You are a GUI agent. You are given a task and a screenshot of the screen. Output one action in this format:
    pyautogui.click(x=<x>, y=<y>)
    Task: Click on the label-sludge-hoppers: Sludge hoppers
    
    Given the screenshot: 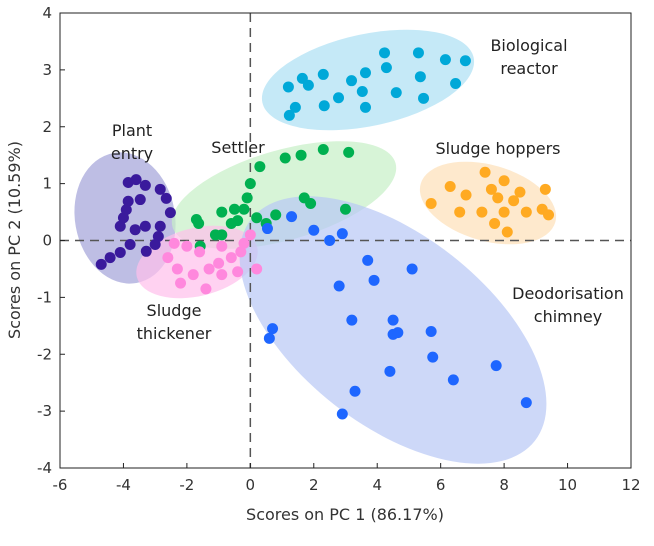 What is the action you would take?
    pyautogui.click(x=498, y=148)
    